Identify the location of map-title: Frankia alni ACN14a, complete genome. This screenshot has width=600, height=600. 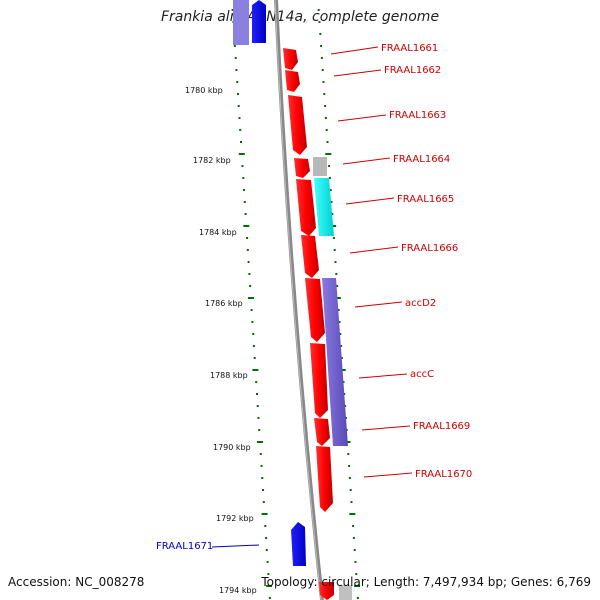
(300, 17).